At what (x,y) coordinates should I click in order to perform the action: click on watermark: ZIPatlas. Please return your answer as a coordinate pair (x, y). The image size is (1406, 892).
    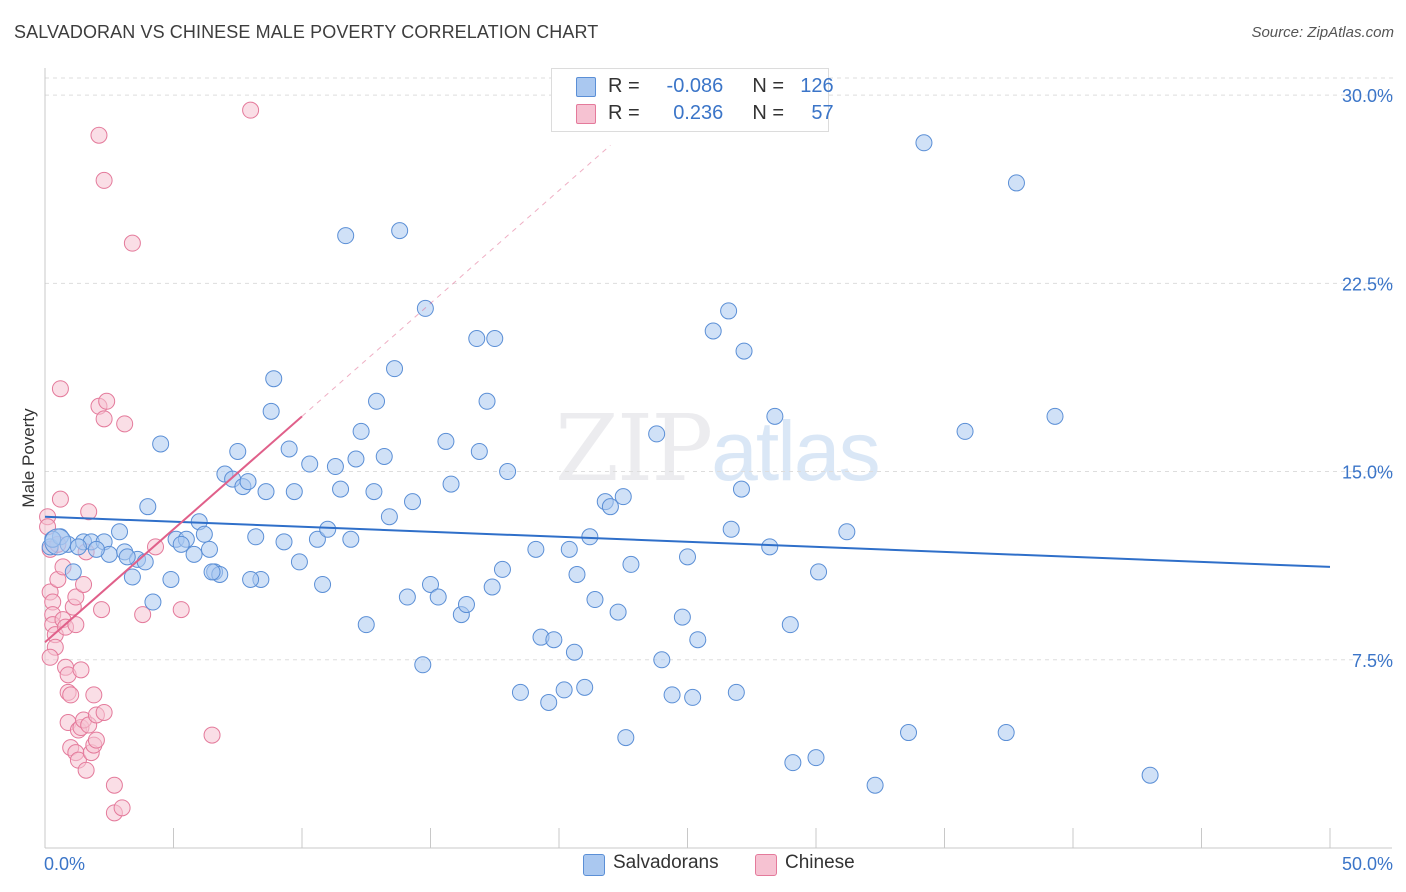
    Looking at the image, I should click on (718, 448).